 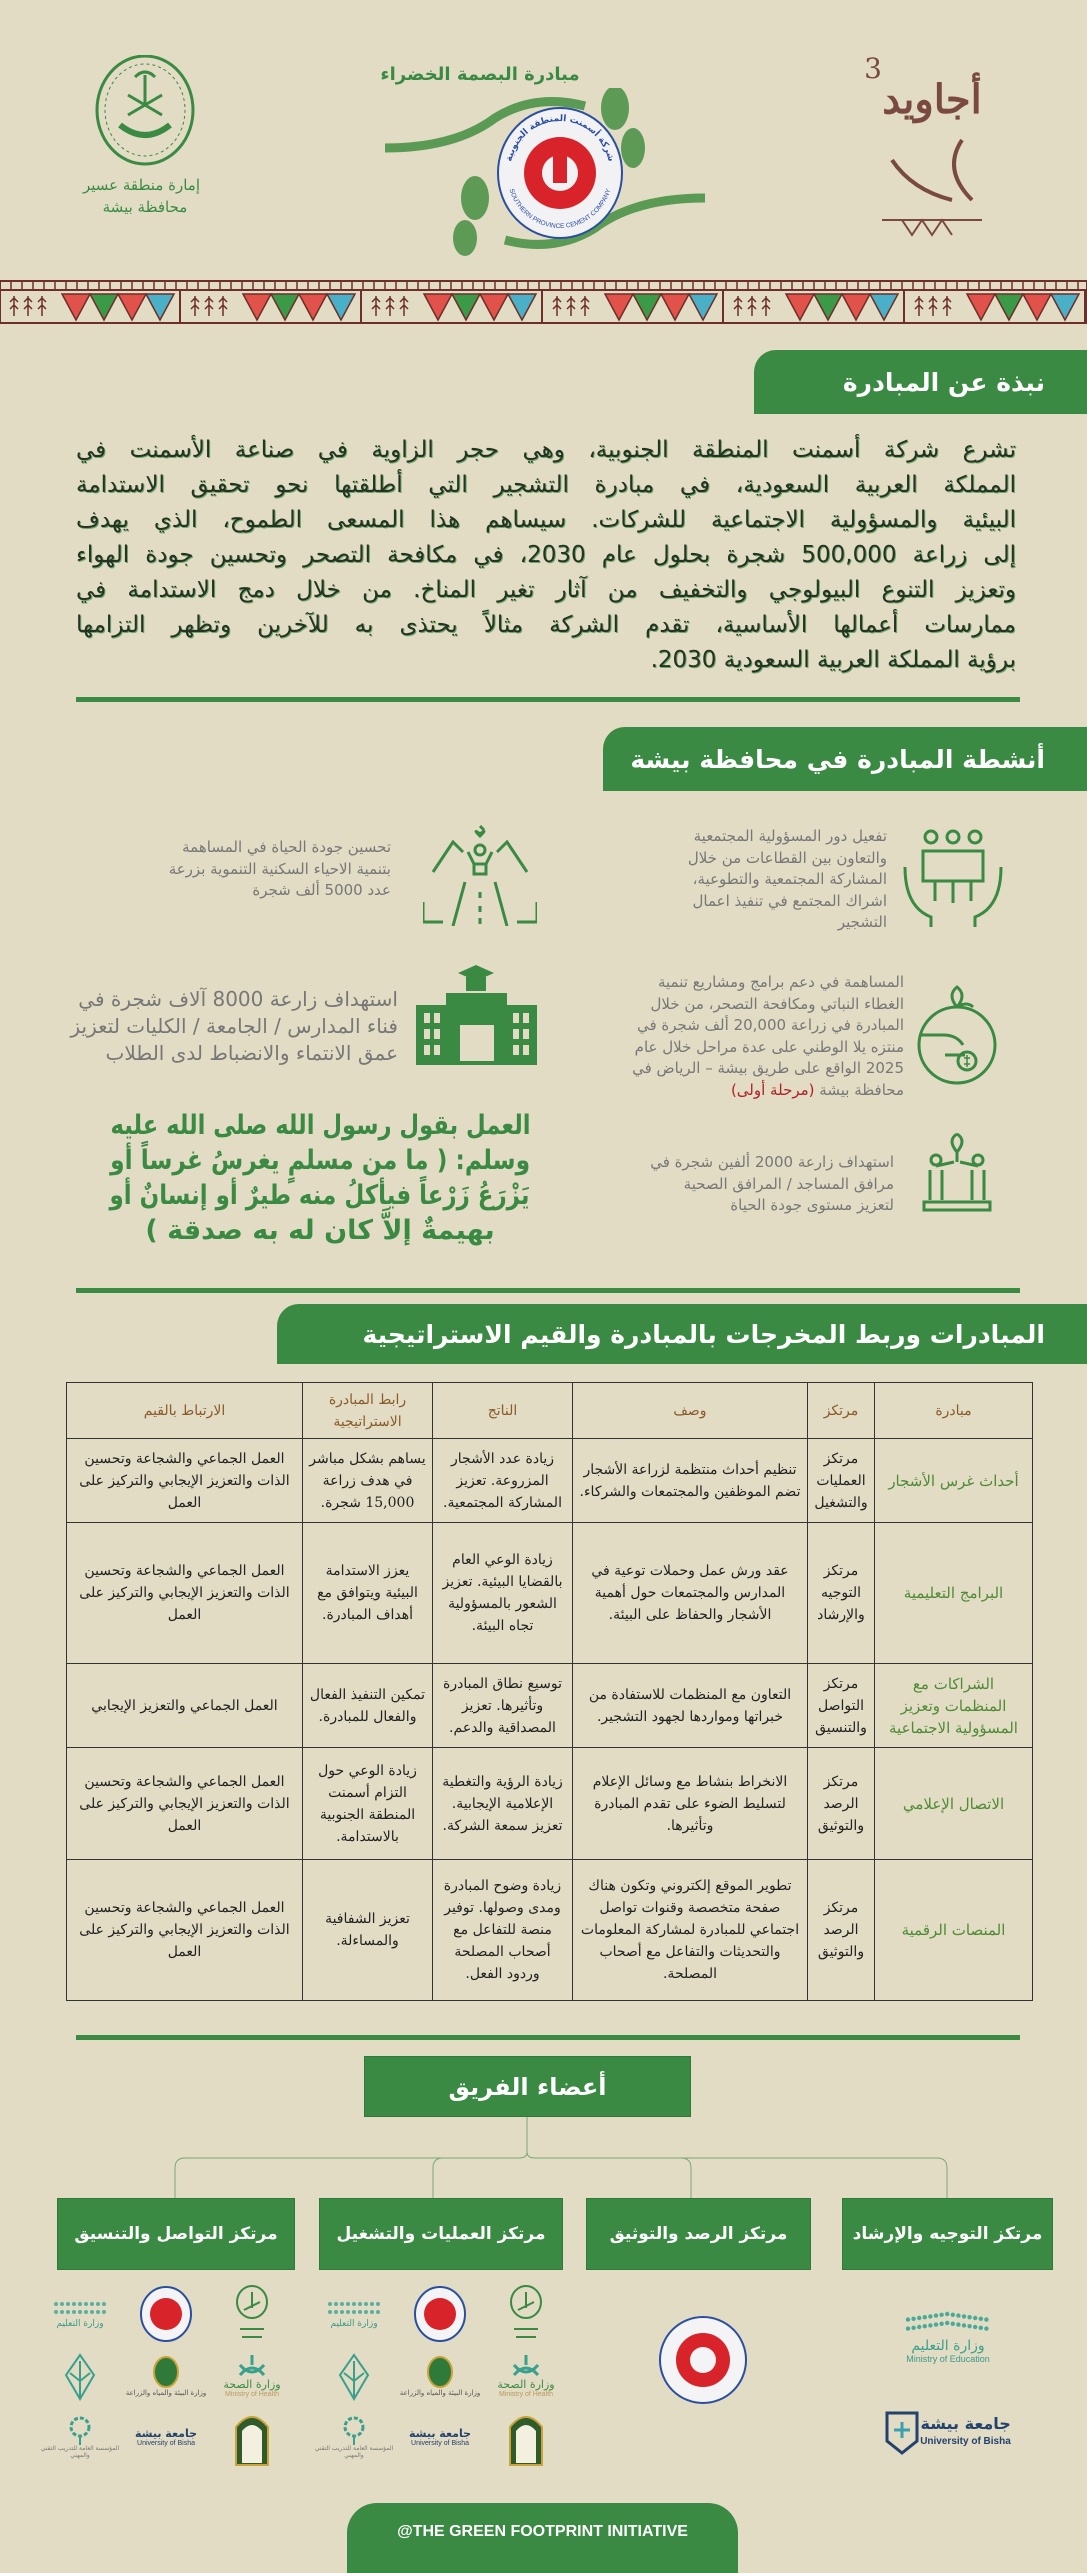 What do you see at coordinates (184, 1410) in the screenshot?
I see `column-header: الارتباط بالقيم` at bounding box center [184, 1410].